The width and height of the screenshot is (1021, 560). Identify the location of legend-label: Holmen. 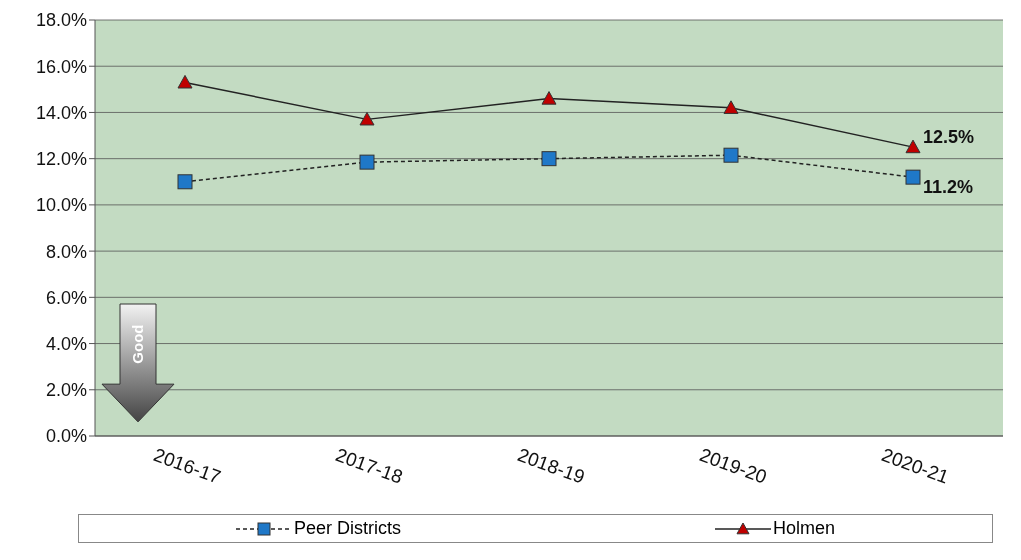
(803, 528).